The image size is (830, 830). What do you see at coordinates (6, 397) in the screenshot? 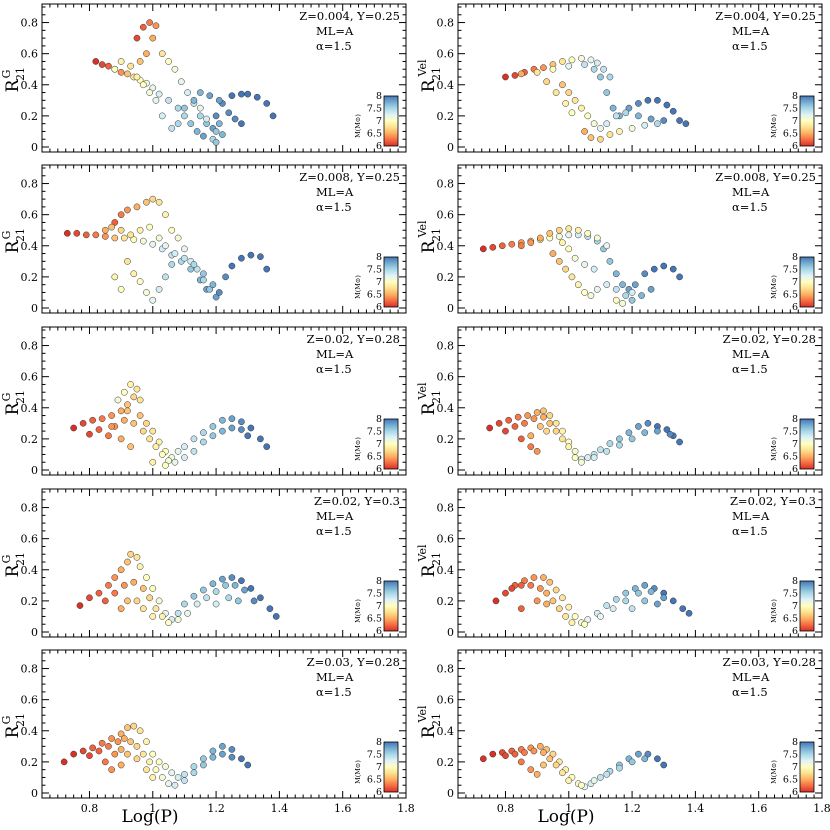
I see `y-axis-label-sup: G` at bounding box center [6, 397].